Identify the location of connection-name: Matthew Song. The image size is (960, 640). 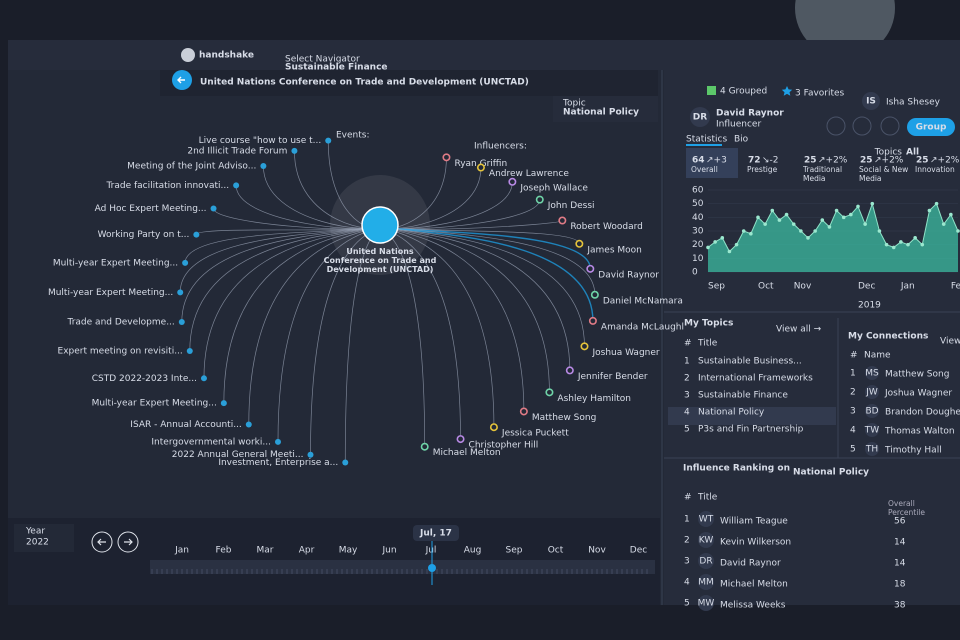
(917, 375).